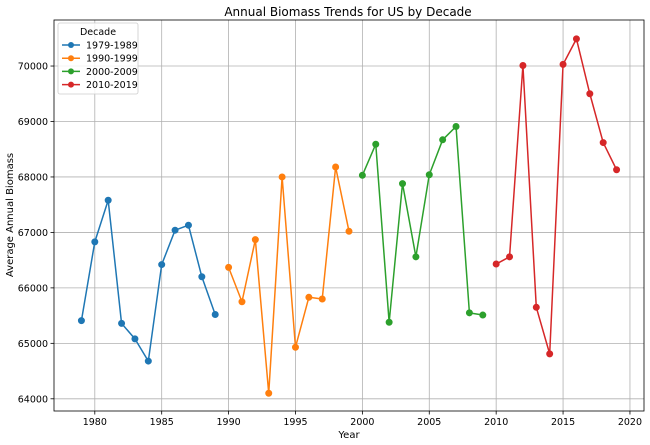 The width and height of the screenshot is (650, 445). What do you see at coordinates (112, 72) in the screenshot?
I see `legend-entry-label: 2000-2009` at bounding box center [112, 72].